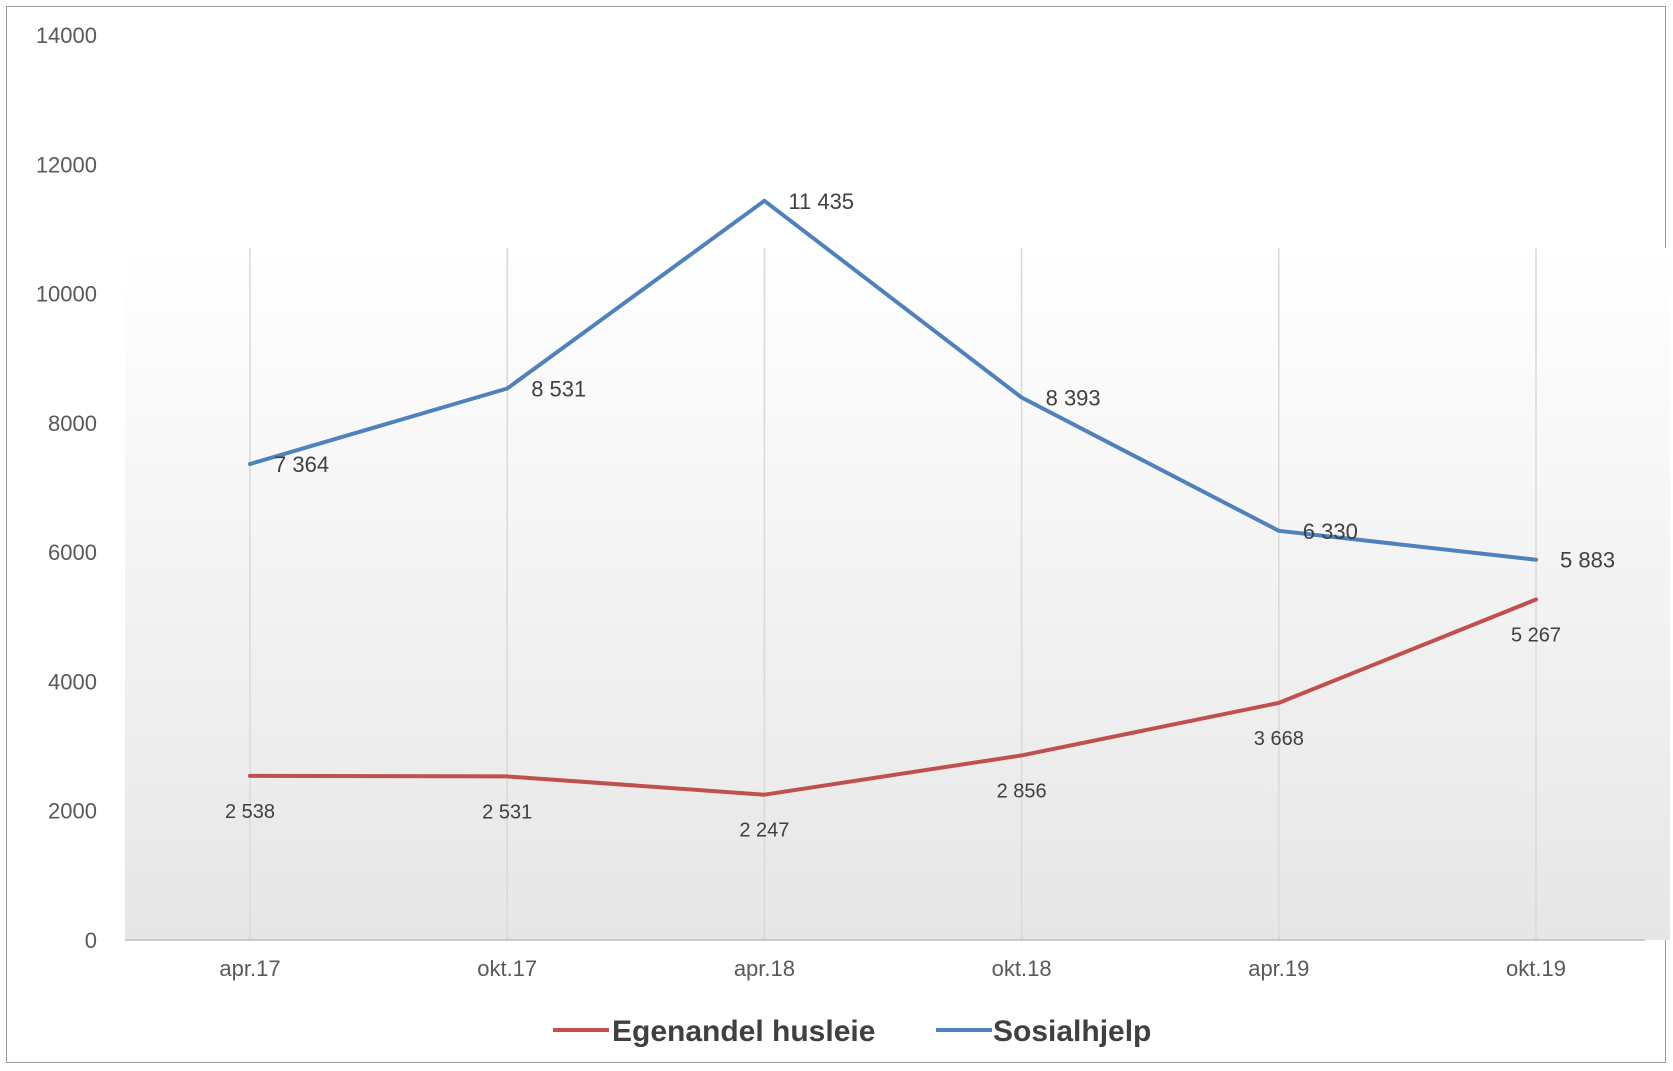 The image size is (1673, 1071). I want to click on x-axis-tick-labels: apr.17 okt.17 apr.18 okt.18 apr.19 okt.19, so click(892, 968).